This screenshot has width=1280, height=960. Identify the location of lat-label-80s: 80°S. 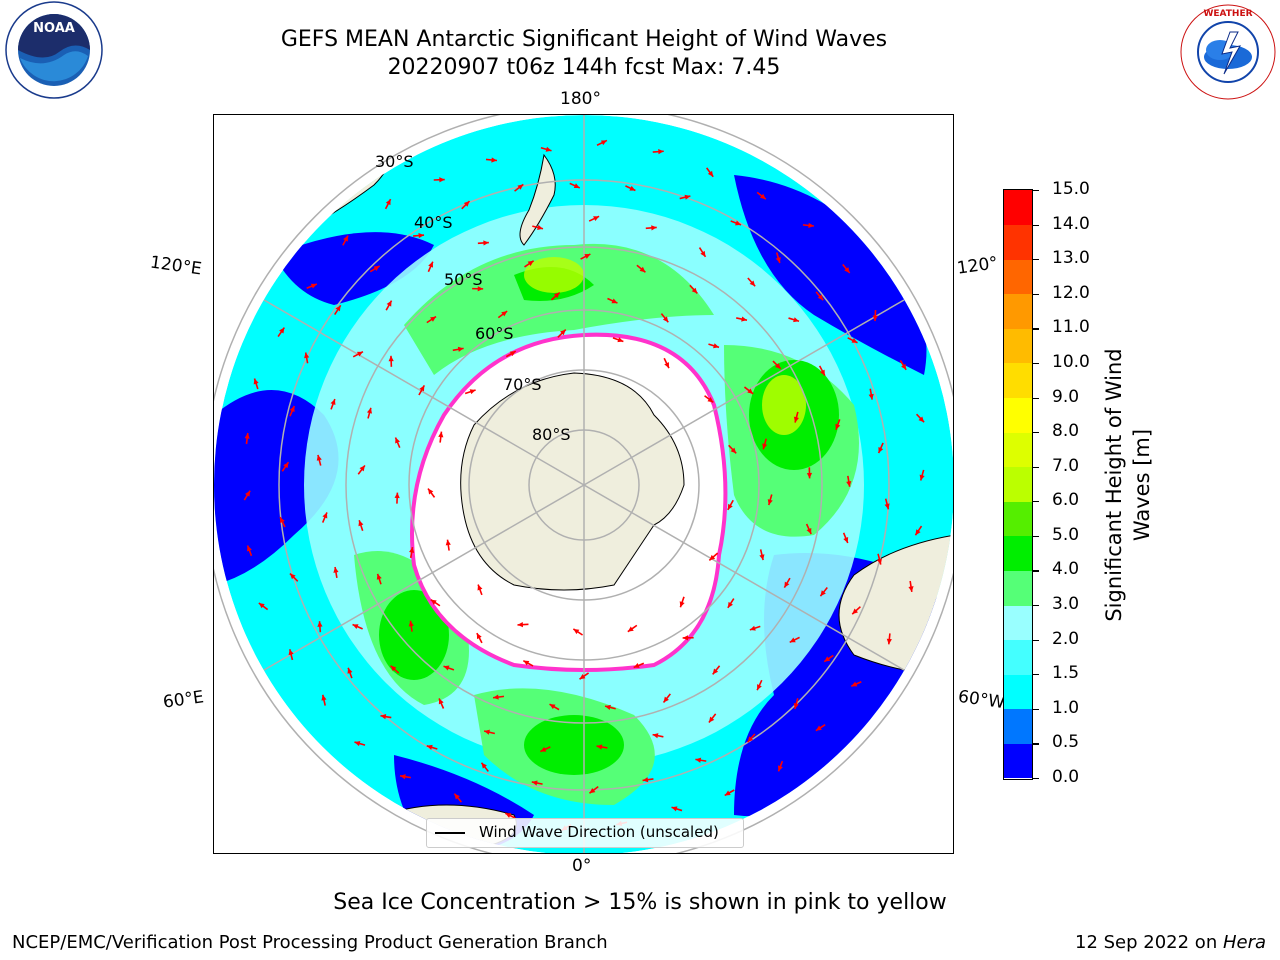
(551, 434).